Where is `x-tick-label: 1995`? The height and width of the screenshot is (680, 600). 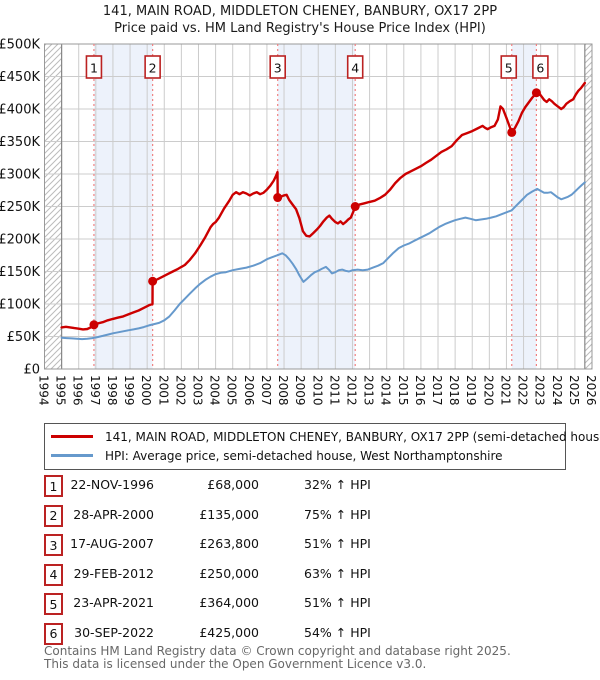 x-tick-label: 1995 is located at coordinates (61, 390).